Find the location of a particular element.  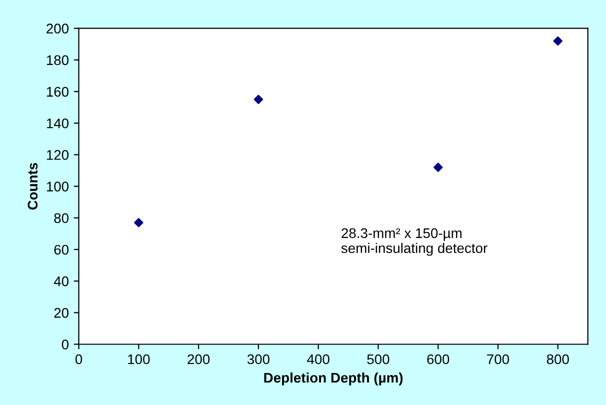

y-tick-label: 20 is located at coordinates (61, 313).